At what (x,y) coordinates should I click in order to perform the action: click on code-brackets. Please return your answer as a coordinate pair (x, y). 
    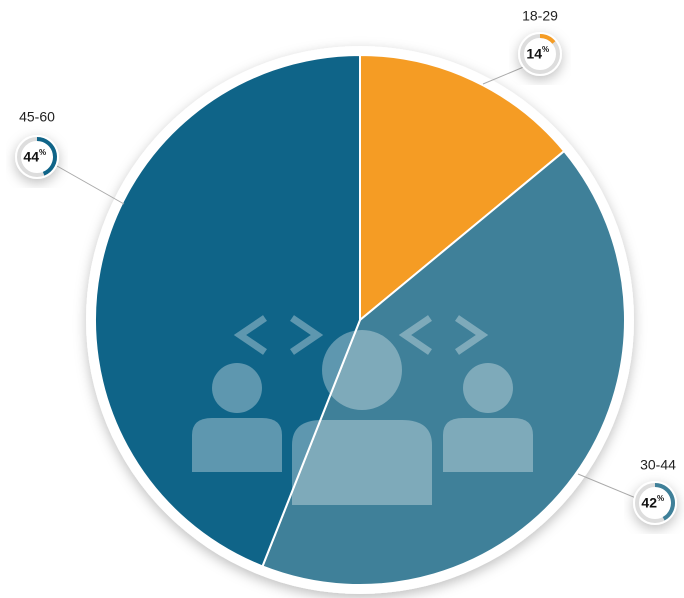
    Looking at the image, I should click on (361, 335).